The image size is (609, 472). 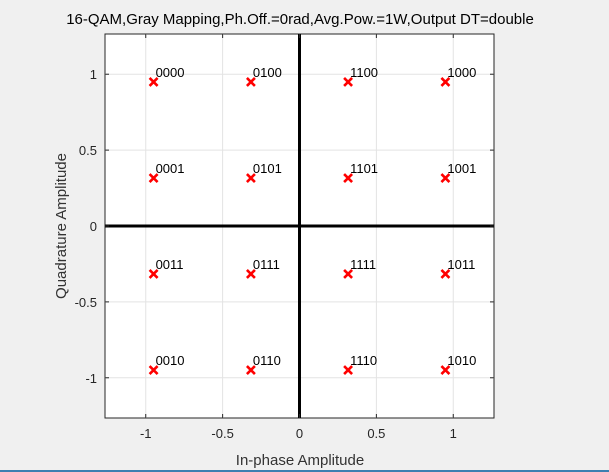 I want to click on y-tick-label: 1, so click(x=93, y=74).